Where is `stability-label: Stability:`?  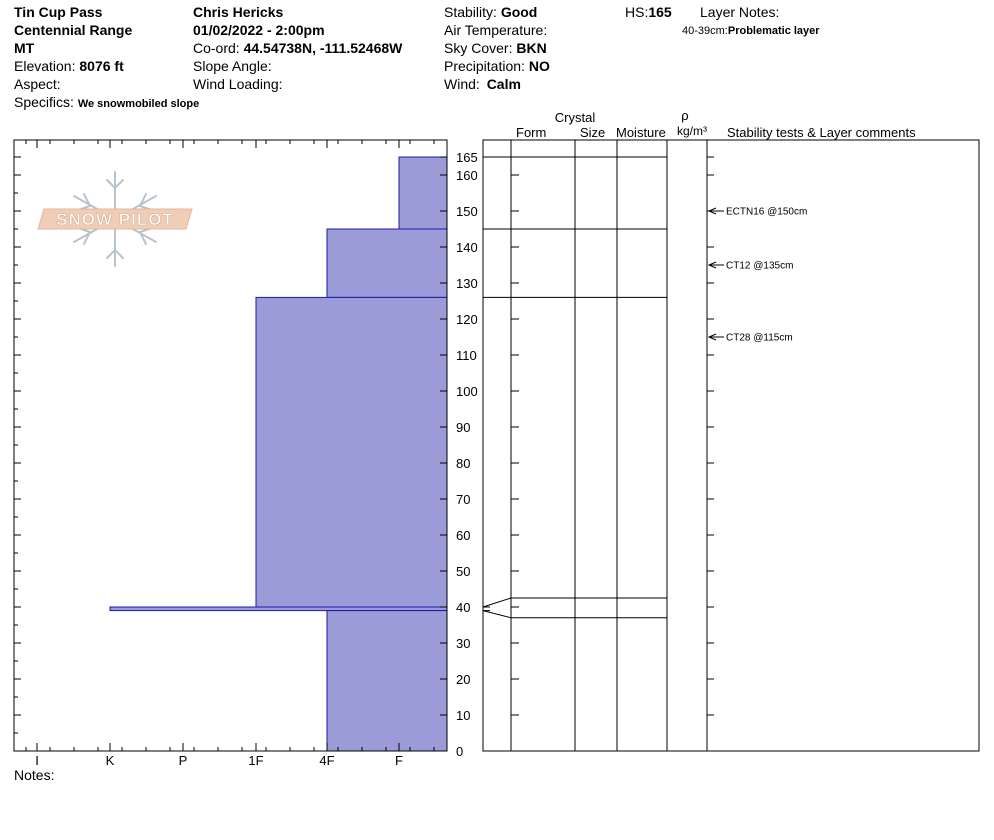
stability-label: Stability: is located at coordinates (470, 12).